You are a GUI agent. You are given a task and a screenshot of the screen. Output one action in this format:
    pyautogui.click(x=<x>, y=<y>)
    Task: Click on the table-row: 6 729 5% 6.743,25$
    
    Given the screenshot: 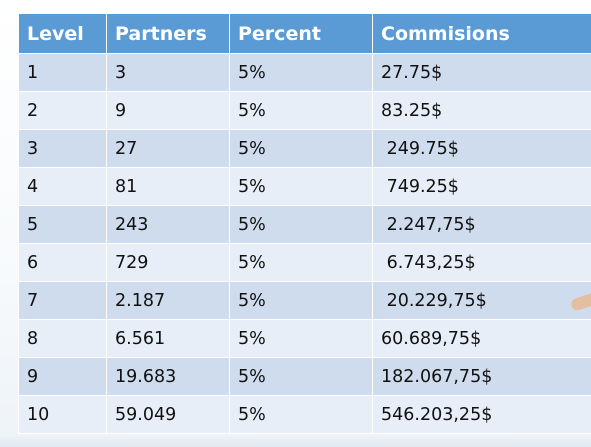 What is the action you would take?
    pyautogui.click(x=304, y=262)
    